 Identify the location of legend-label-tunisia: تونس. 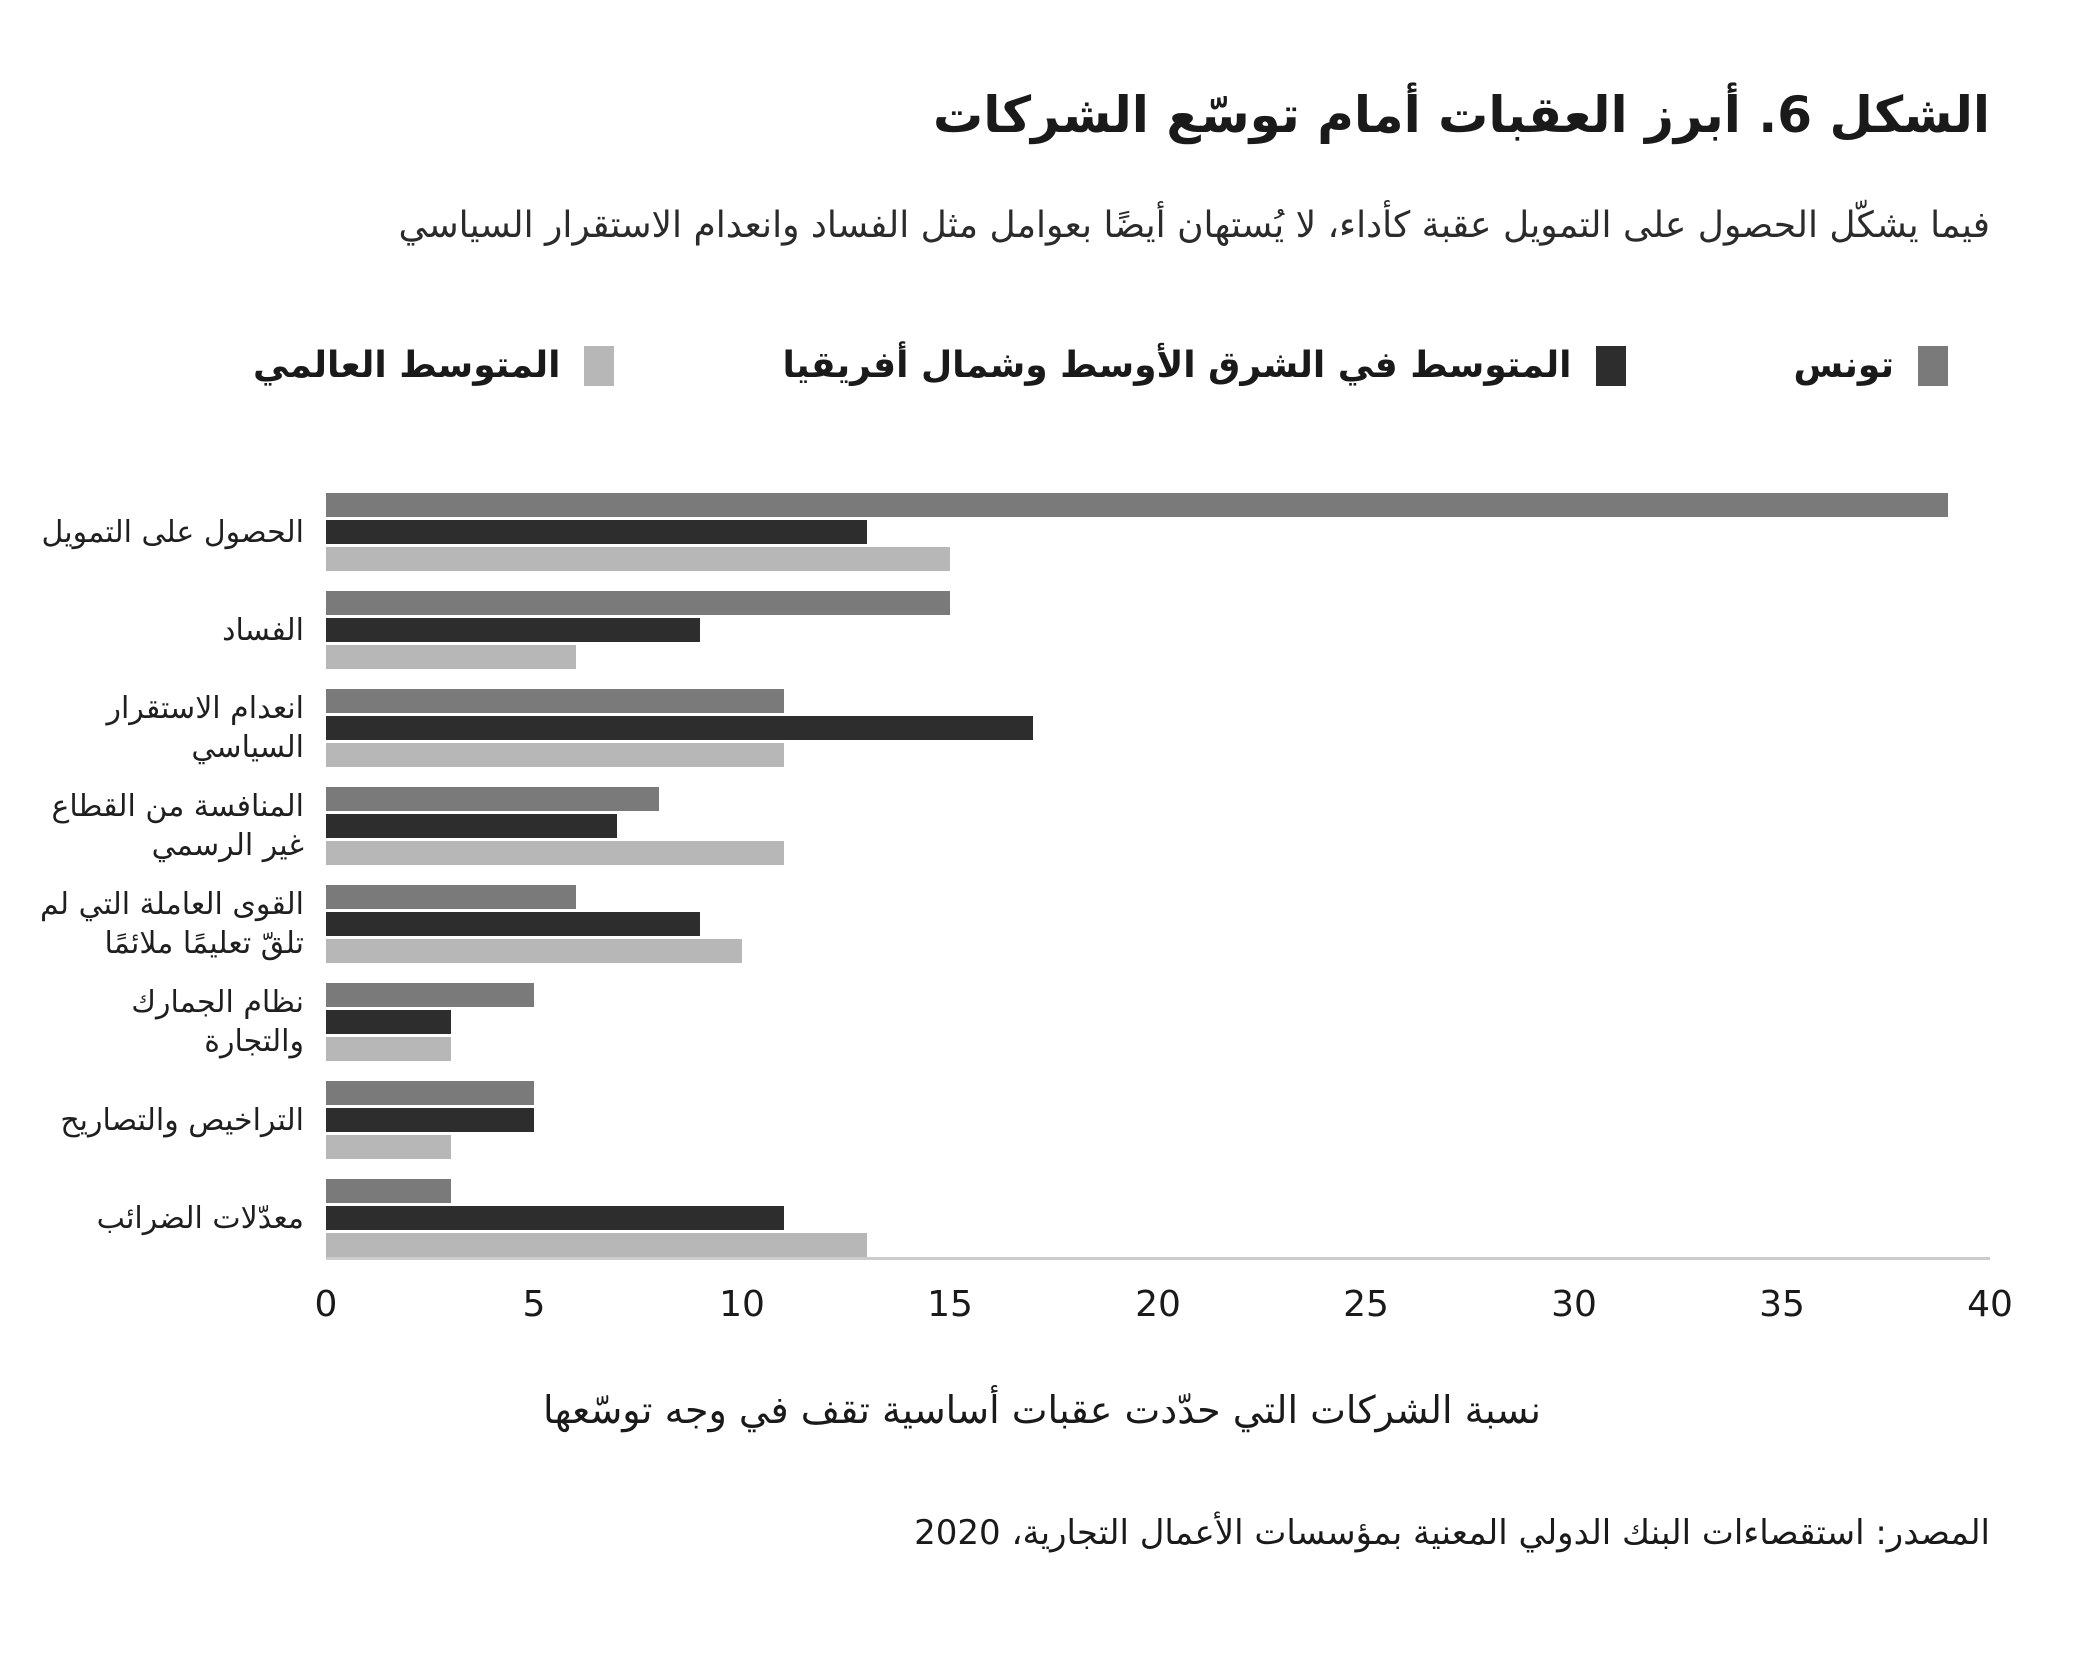
(1844, 365).